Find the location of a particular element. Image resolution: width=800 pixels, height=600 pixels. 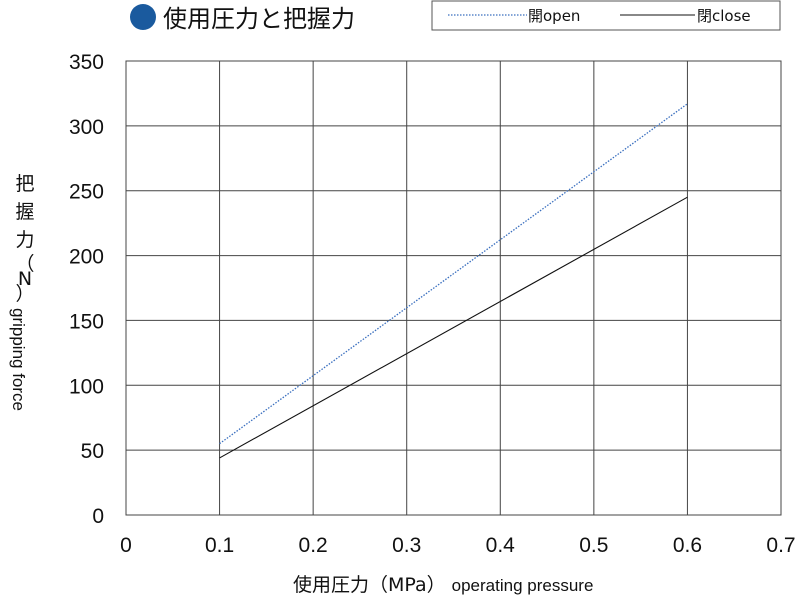

chart-title-group: 使用圧力と把握力 is located at coordinates (242, 18).